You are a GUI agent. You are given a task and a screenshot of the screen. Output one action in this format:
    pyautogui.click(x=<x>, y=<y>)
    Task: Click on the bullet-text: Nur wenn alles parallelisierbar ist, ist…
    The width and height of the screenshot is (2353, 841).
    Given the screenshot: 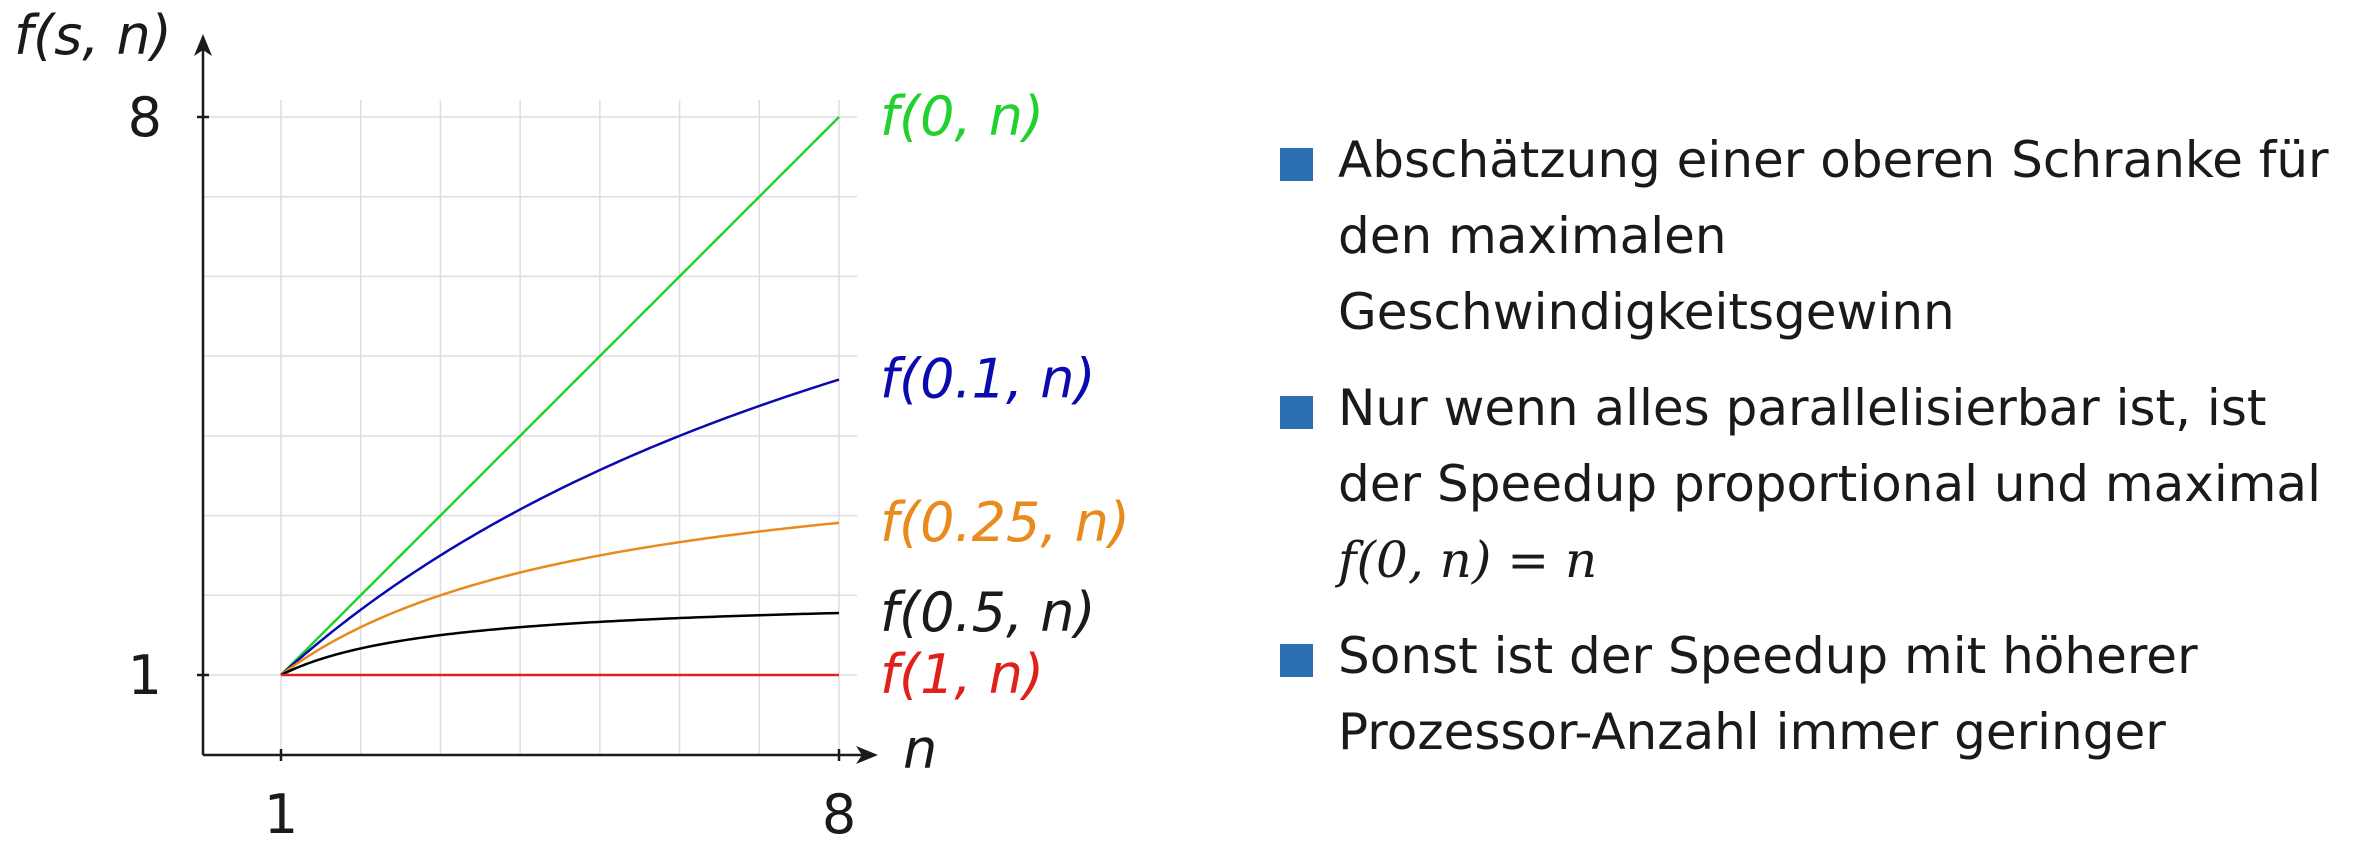 What is the action you would take?
    pyautogui.click(x=1829, y=484)
    